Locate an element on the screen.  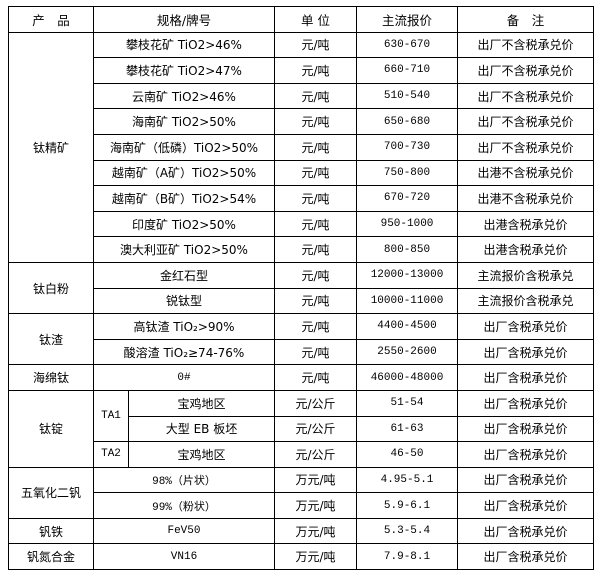
price-cell: 660-710 is located at coordinates (407, 70).